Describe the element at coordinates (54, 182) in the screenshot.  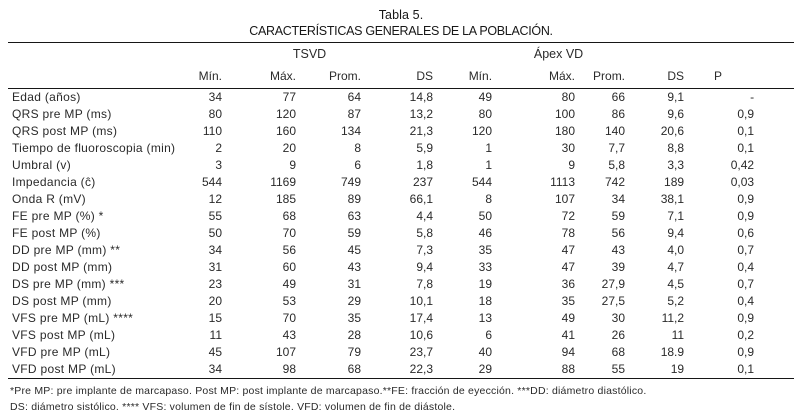
I see `row-label: Impedancia (ĉ)` at that location.